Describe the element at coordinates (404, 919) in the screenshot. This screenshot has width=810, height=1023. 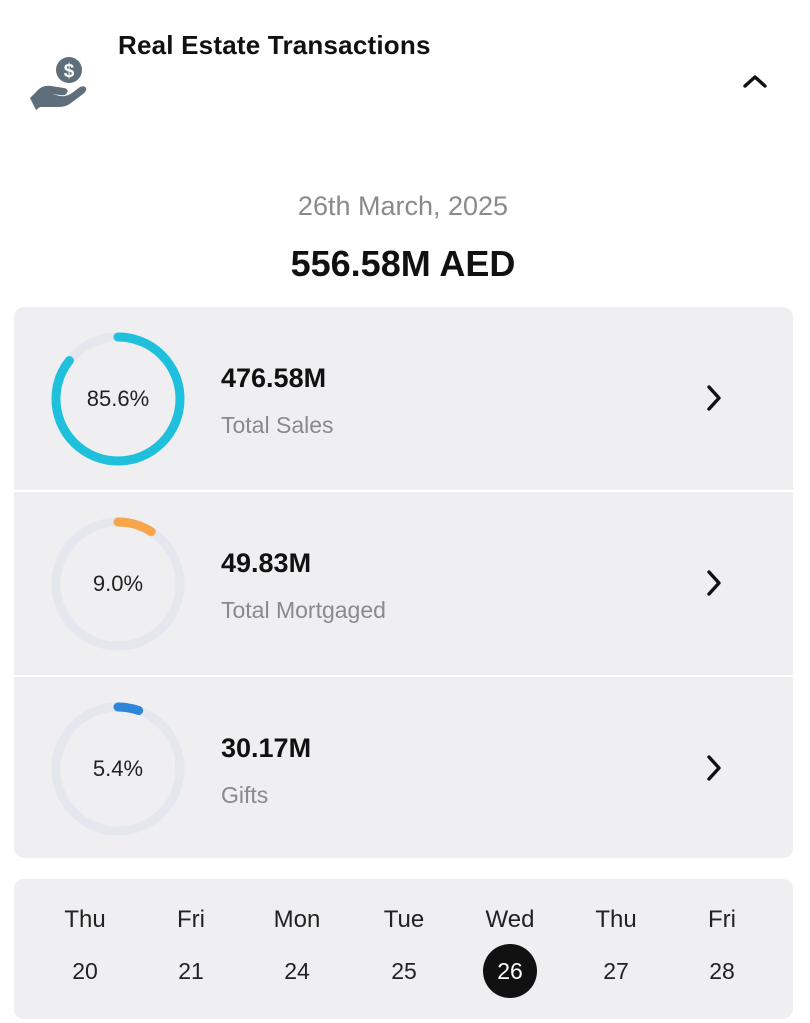
I see `day-name: Tue` at that location.